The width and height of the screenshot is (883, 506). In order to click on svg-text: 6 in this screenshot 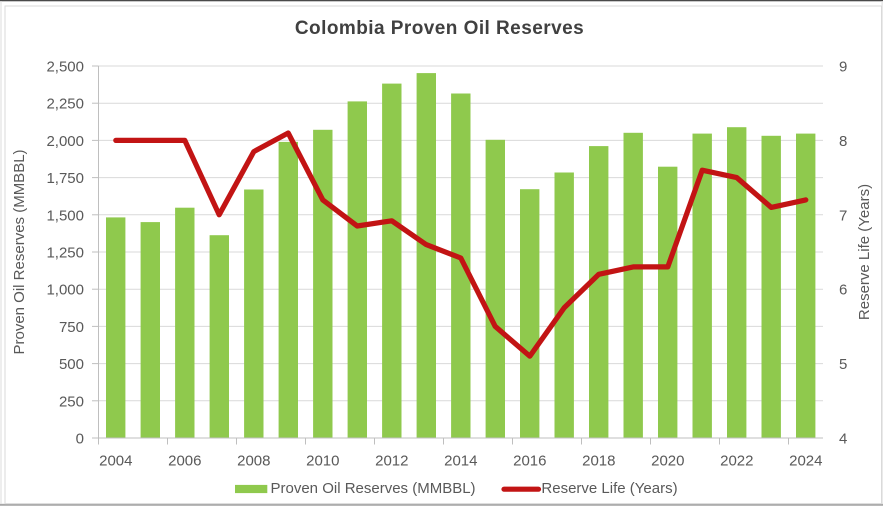, I will do `click(843, 290)`.